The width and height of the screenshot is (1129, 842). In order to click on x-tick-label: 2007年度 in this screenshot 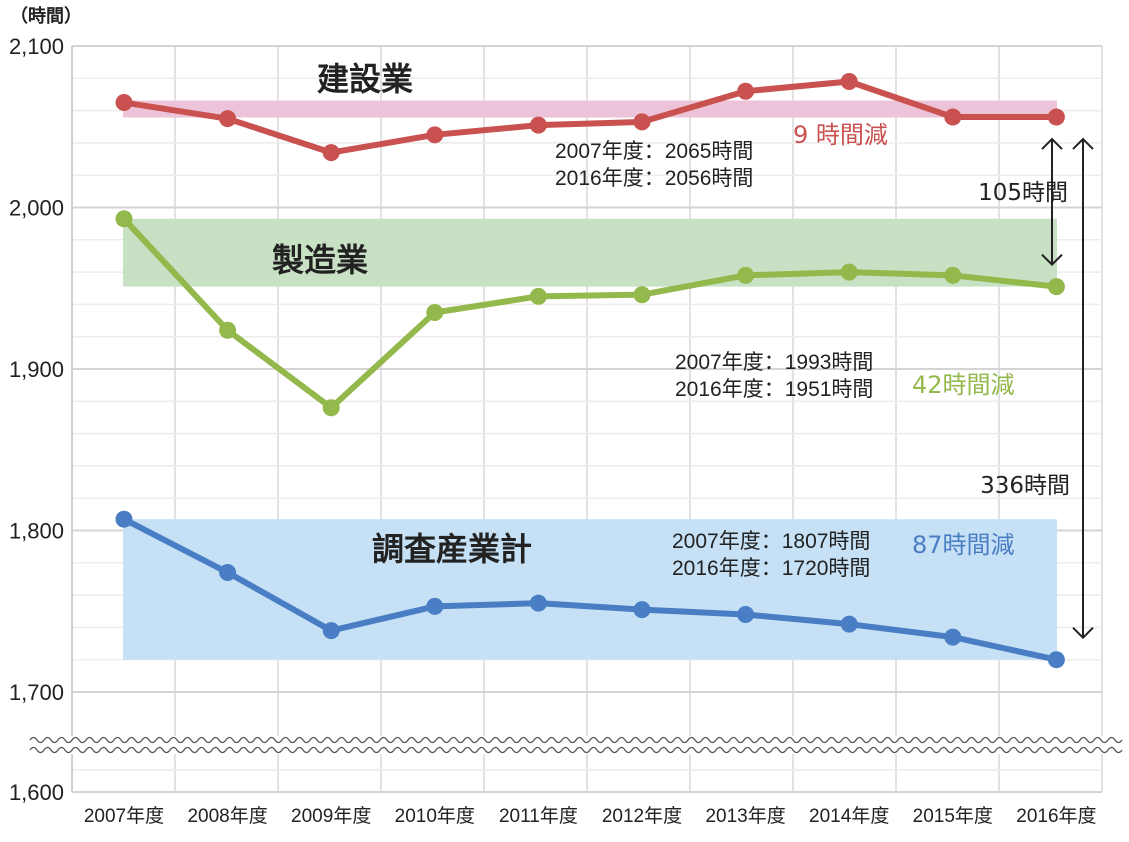, I will do `click(124, 816)`.